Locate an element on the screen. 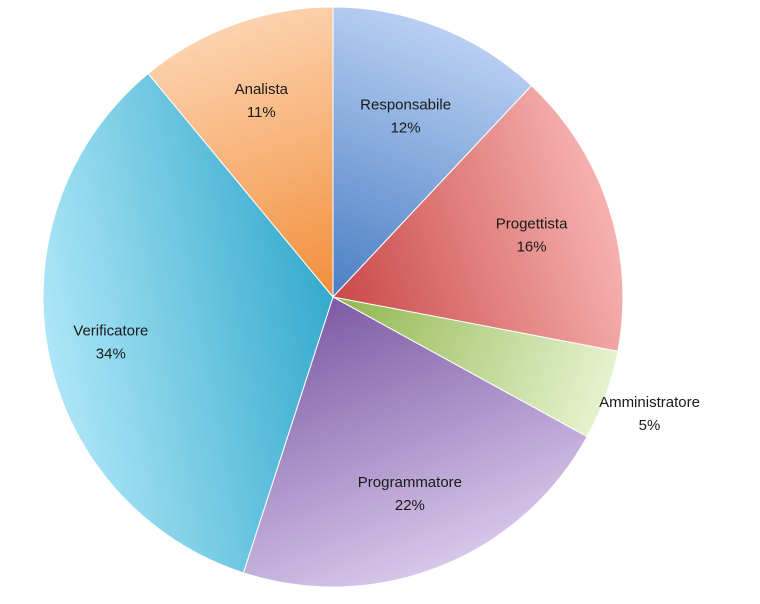 This screenshot has height=604, width=760. pie-slice-analista is located at coordinates (240, 152).